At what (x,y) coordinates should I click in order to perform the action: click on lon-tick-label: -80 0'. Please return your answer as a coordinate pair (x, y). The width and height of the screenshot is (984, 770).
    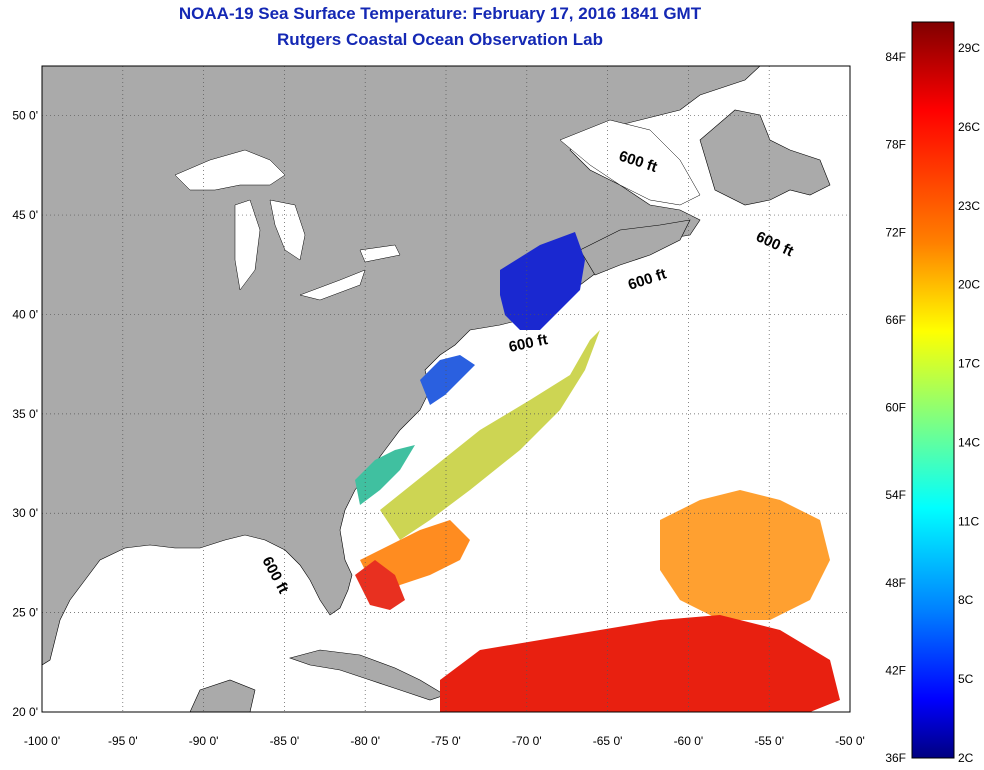
    Looking at the image, I should click on (365, 741).